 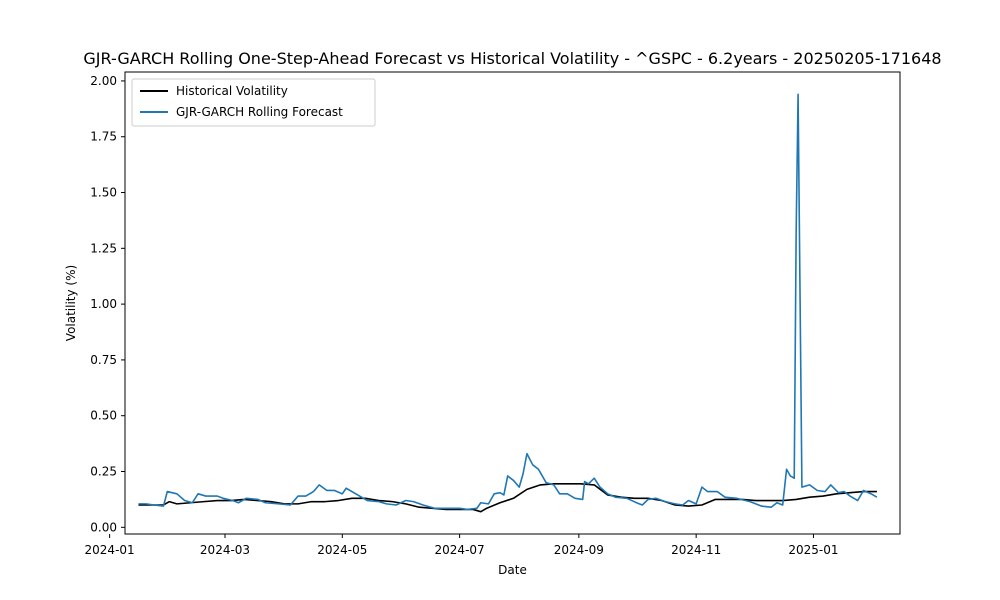 What do you see at coordinates (110, 550) in the screenshot?
I see `x-tick-label: 2024-01` at bounding box center [110, 550].